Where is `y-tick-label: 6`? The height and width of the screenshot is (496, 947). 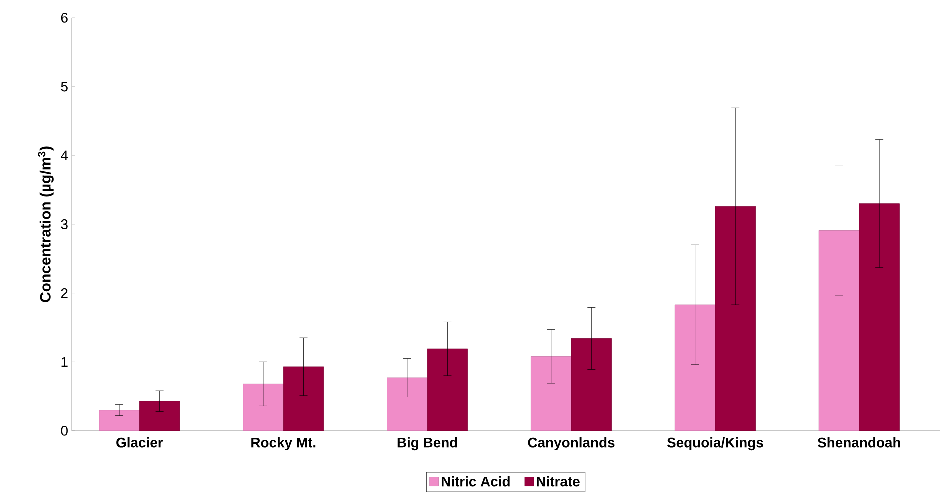 y-tick-label: 6 is located at coordinates (64, 18).